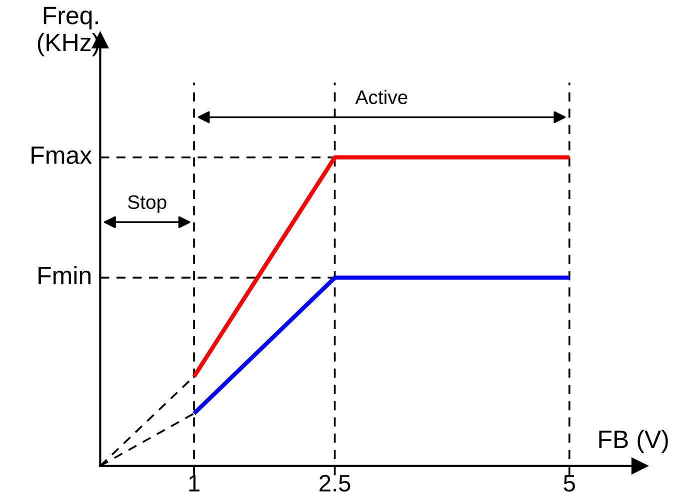 This screenshot has width=677, height=501. I want to click on annotation: Stop, so click(147, 204).